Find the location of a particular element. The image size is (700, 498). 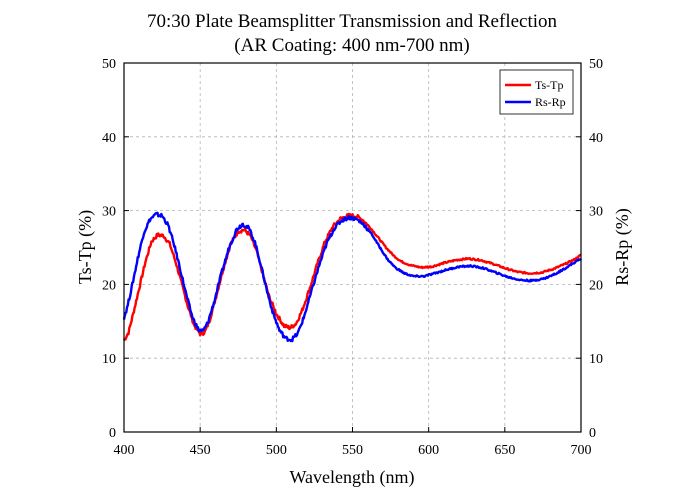

x-tick-label: 650 is located at coordinates (504, 450).